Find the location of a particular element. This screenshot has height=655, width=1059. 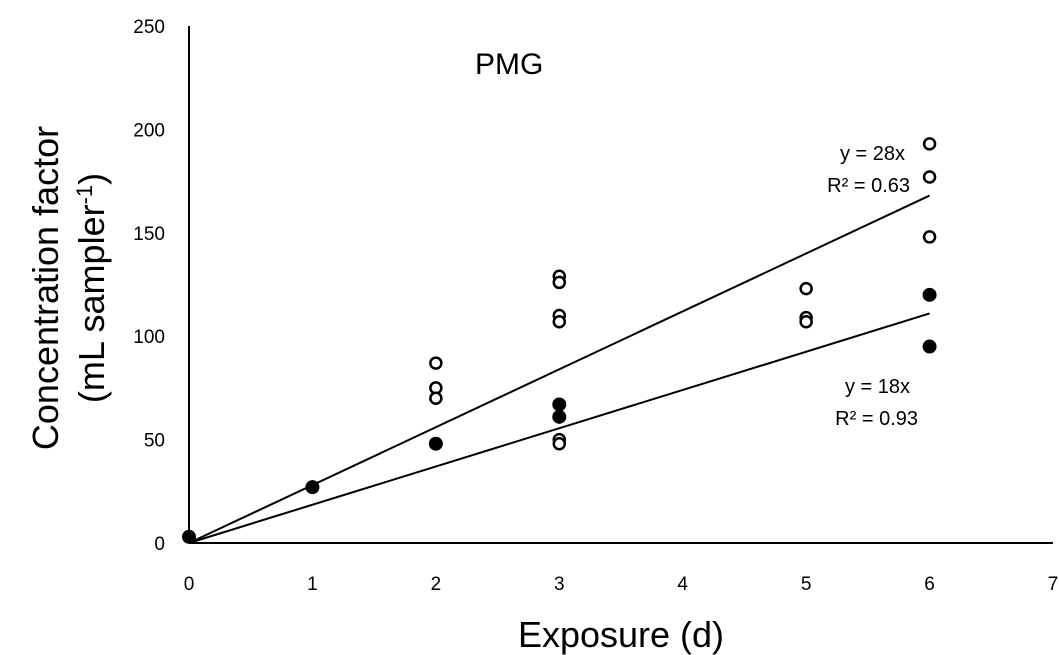

trendline-r2-filled: R² = 0.93 is located at coordinates (876, 419).